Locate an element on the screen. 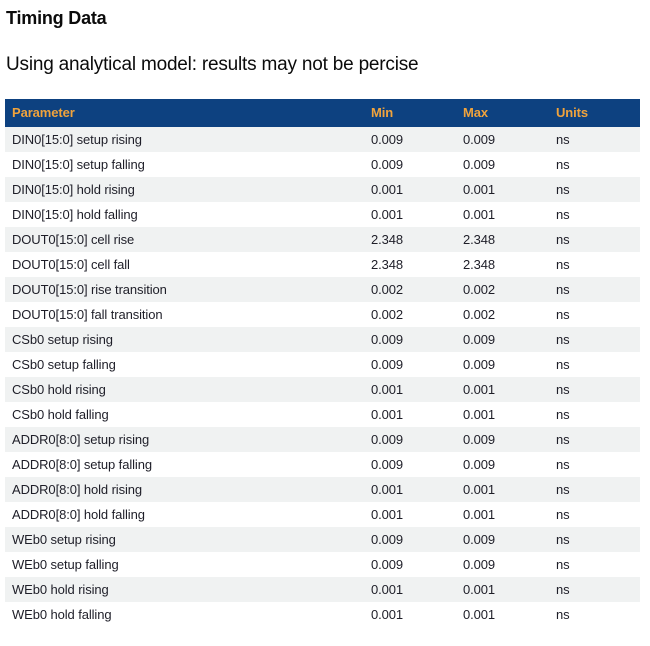 The height and width of the screenshot is (646, 650). table-row: CSb0 hold falling 0.001 0.001 ns is located at coordinates (322, 414).